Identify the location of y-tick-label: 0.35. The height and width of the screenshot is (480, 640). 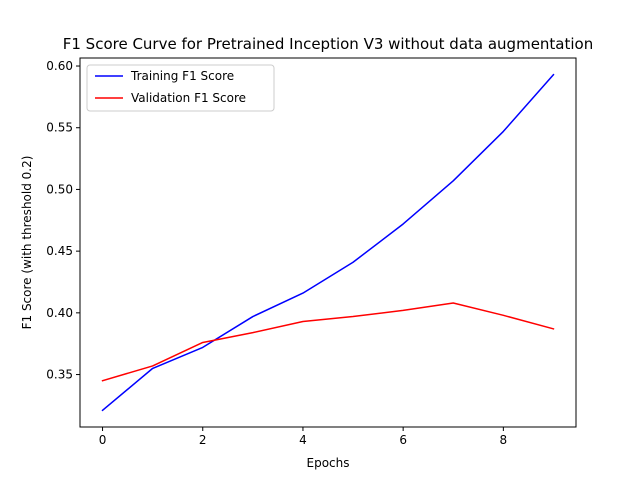
(59, 375).